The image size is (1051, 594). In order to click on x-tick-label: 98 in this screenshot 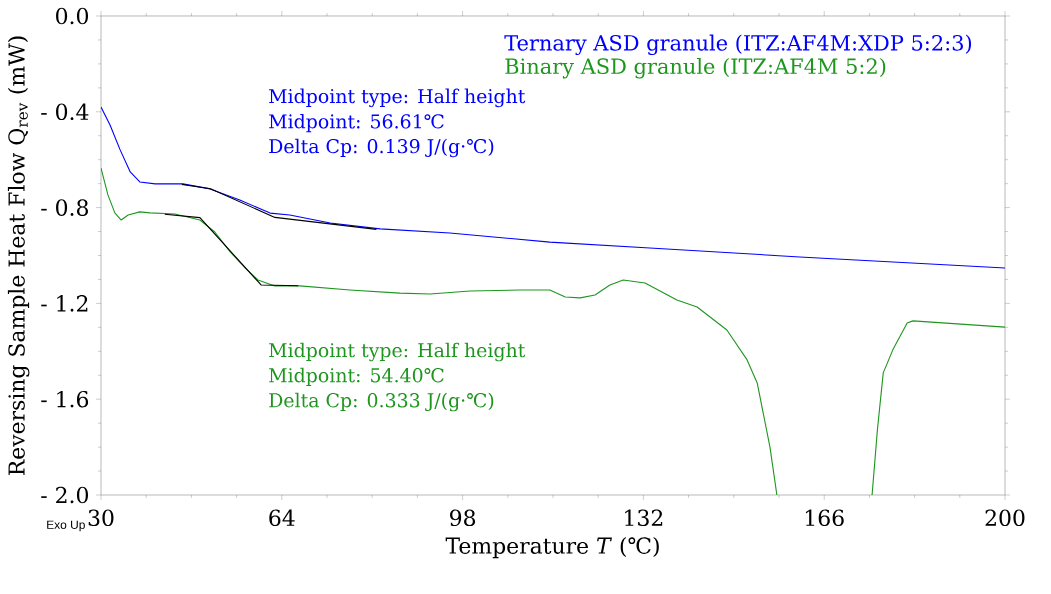, I will do `click(463, 518)`.